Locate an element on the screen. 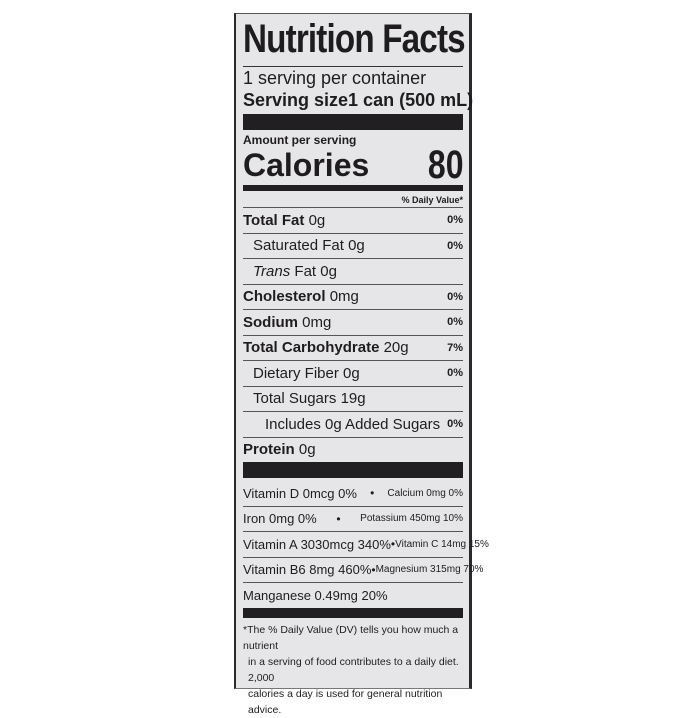 The image size is (700, 718). calories-label: Calories is located at coordinates (306, 165).